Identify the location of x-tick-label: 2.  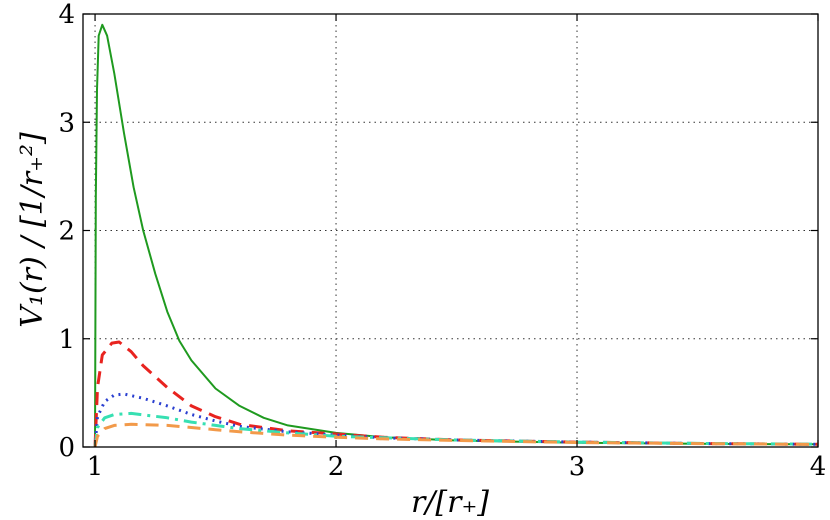
(336, 467).